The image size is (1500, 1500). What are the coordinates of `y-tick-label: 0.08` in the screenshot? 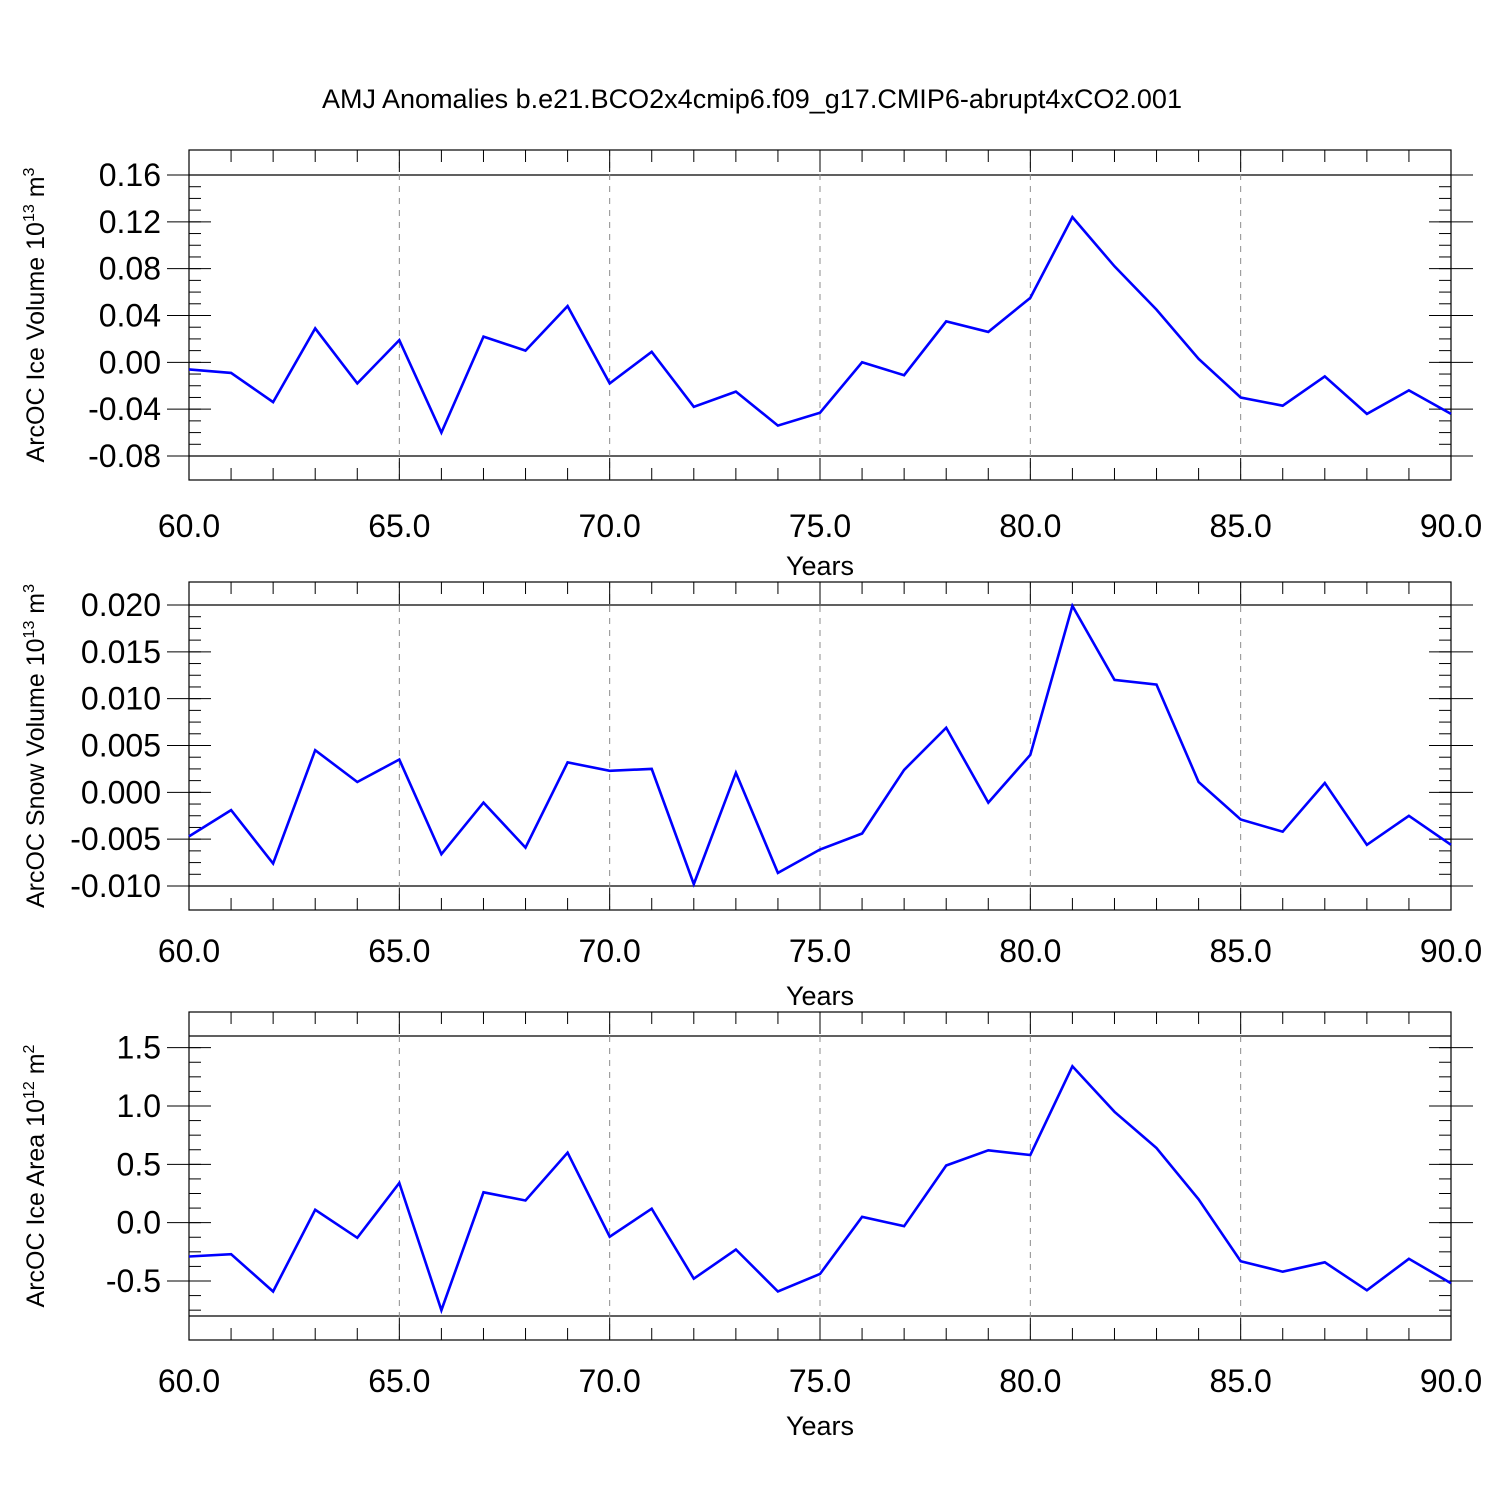 It's located at (130, 269).